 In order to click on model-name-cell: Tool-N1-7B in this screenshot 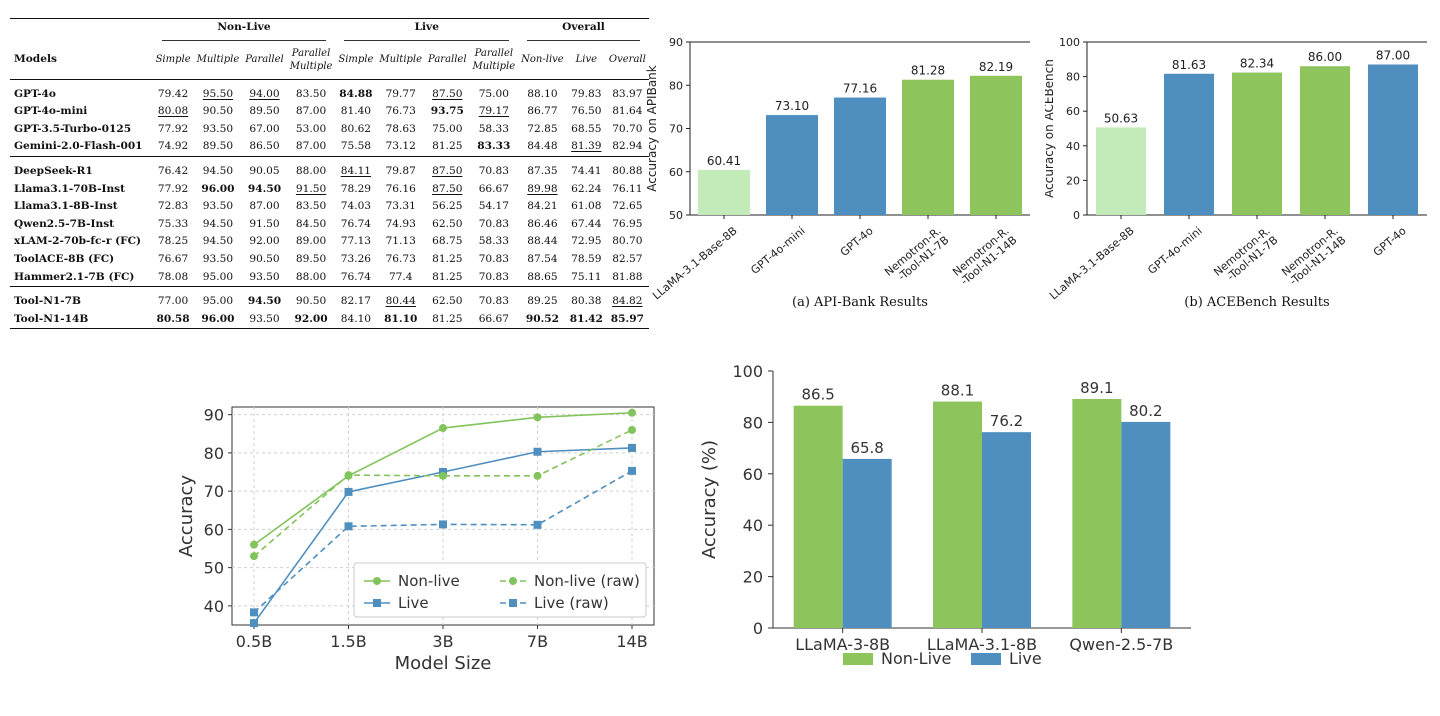, I will do `click(81, 298)`.